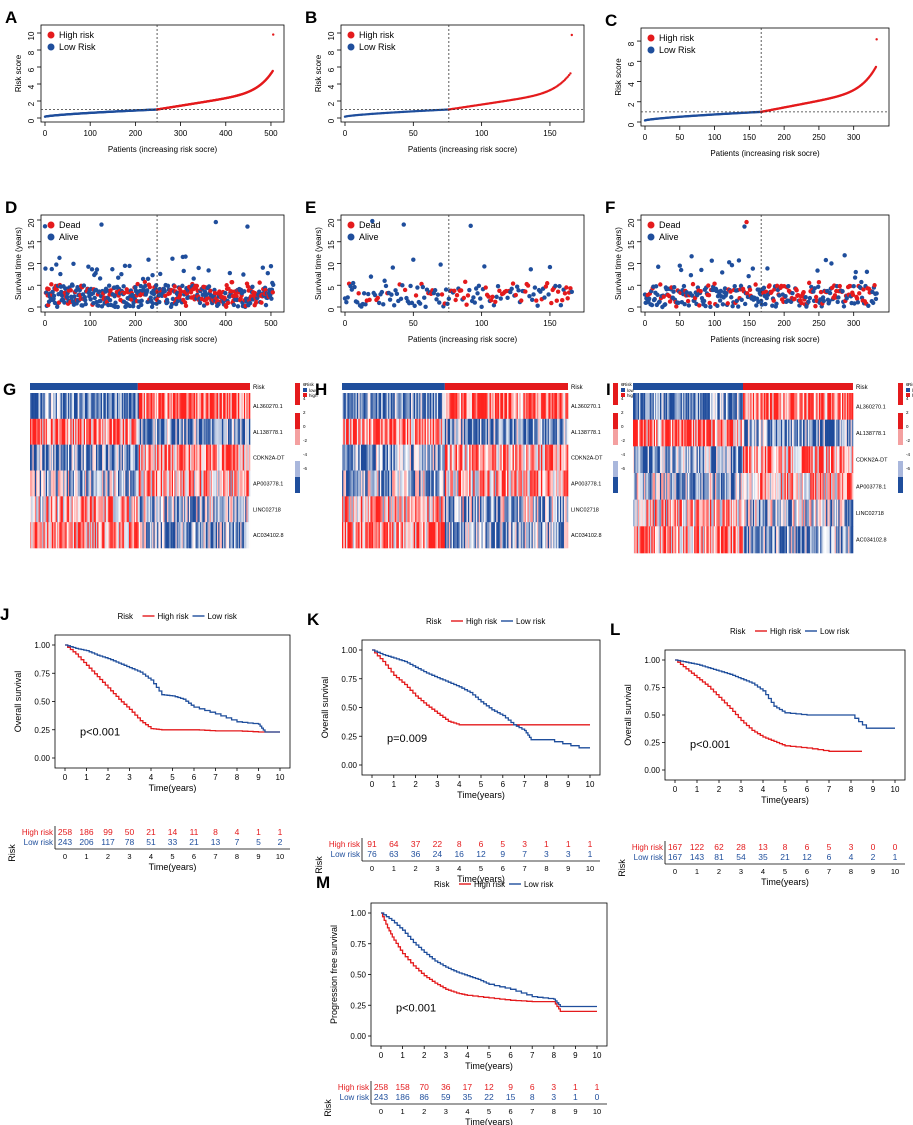  What do you see at coordinates (615, 394) in the screenshot?
I see `scale-bar-top` at bounding box center [615, 394].